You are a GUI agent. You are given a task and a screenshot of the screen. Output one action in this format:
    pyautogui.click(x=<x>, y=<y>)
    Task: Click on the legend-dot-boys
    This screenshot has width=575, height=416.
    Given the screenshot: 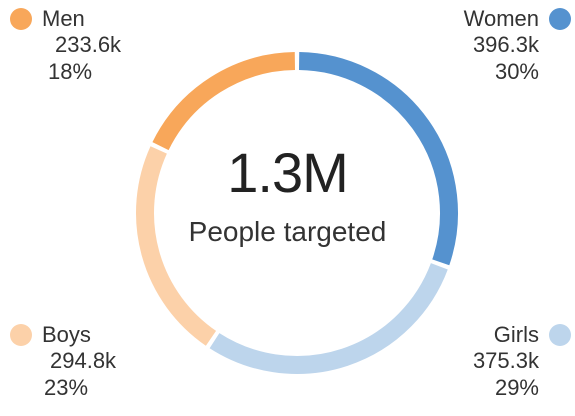 What is the action you would take?
    pyautogui.click(x=21, y=335)
    